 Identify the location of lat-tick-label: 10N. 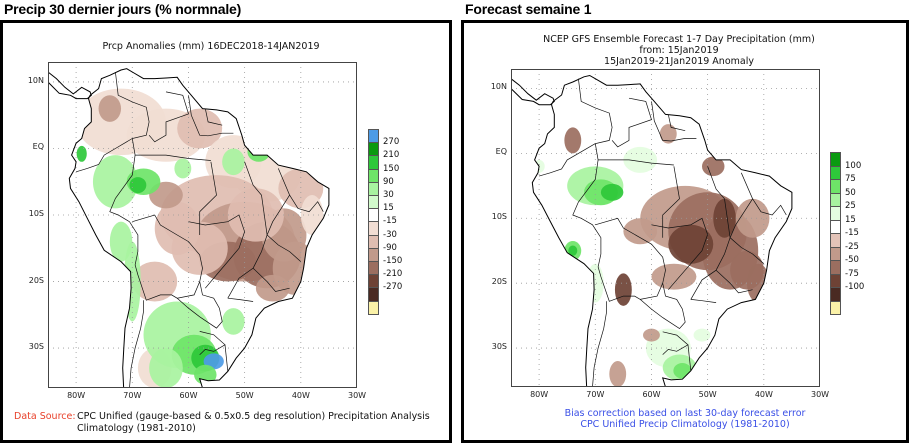
(498, 87).